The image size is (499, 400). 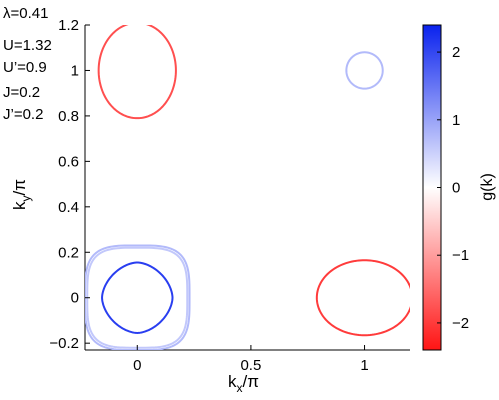 What do you see at coordinates (460, 255) in the screenshot?
I see `colorbar-tick-label: −1` at bounding box center [460, 255].